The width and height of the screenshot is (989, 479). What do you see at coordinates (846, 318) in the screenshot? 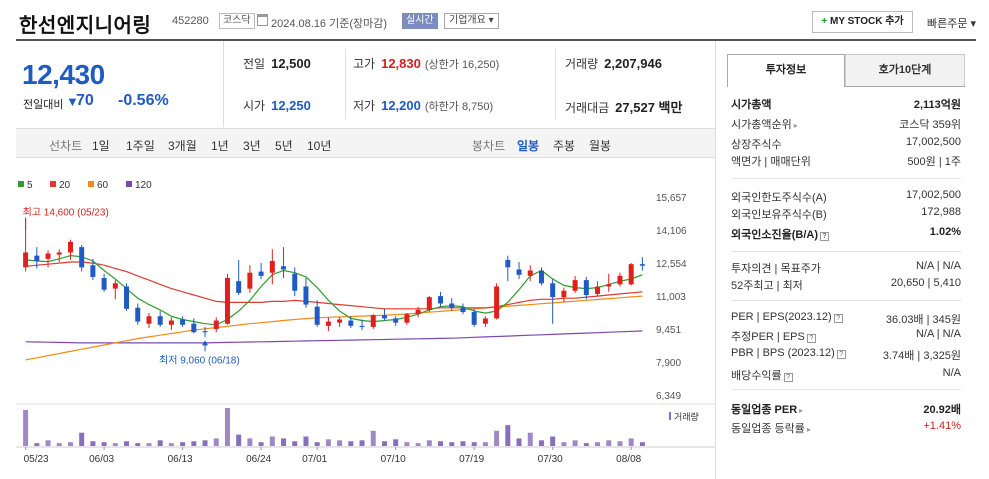
I see `info-row: PER | EPS(2023.12)? 36.03배 | 345원` at bounding box center [846, 318].